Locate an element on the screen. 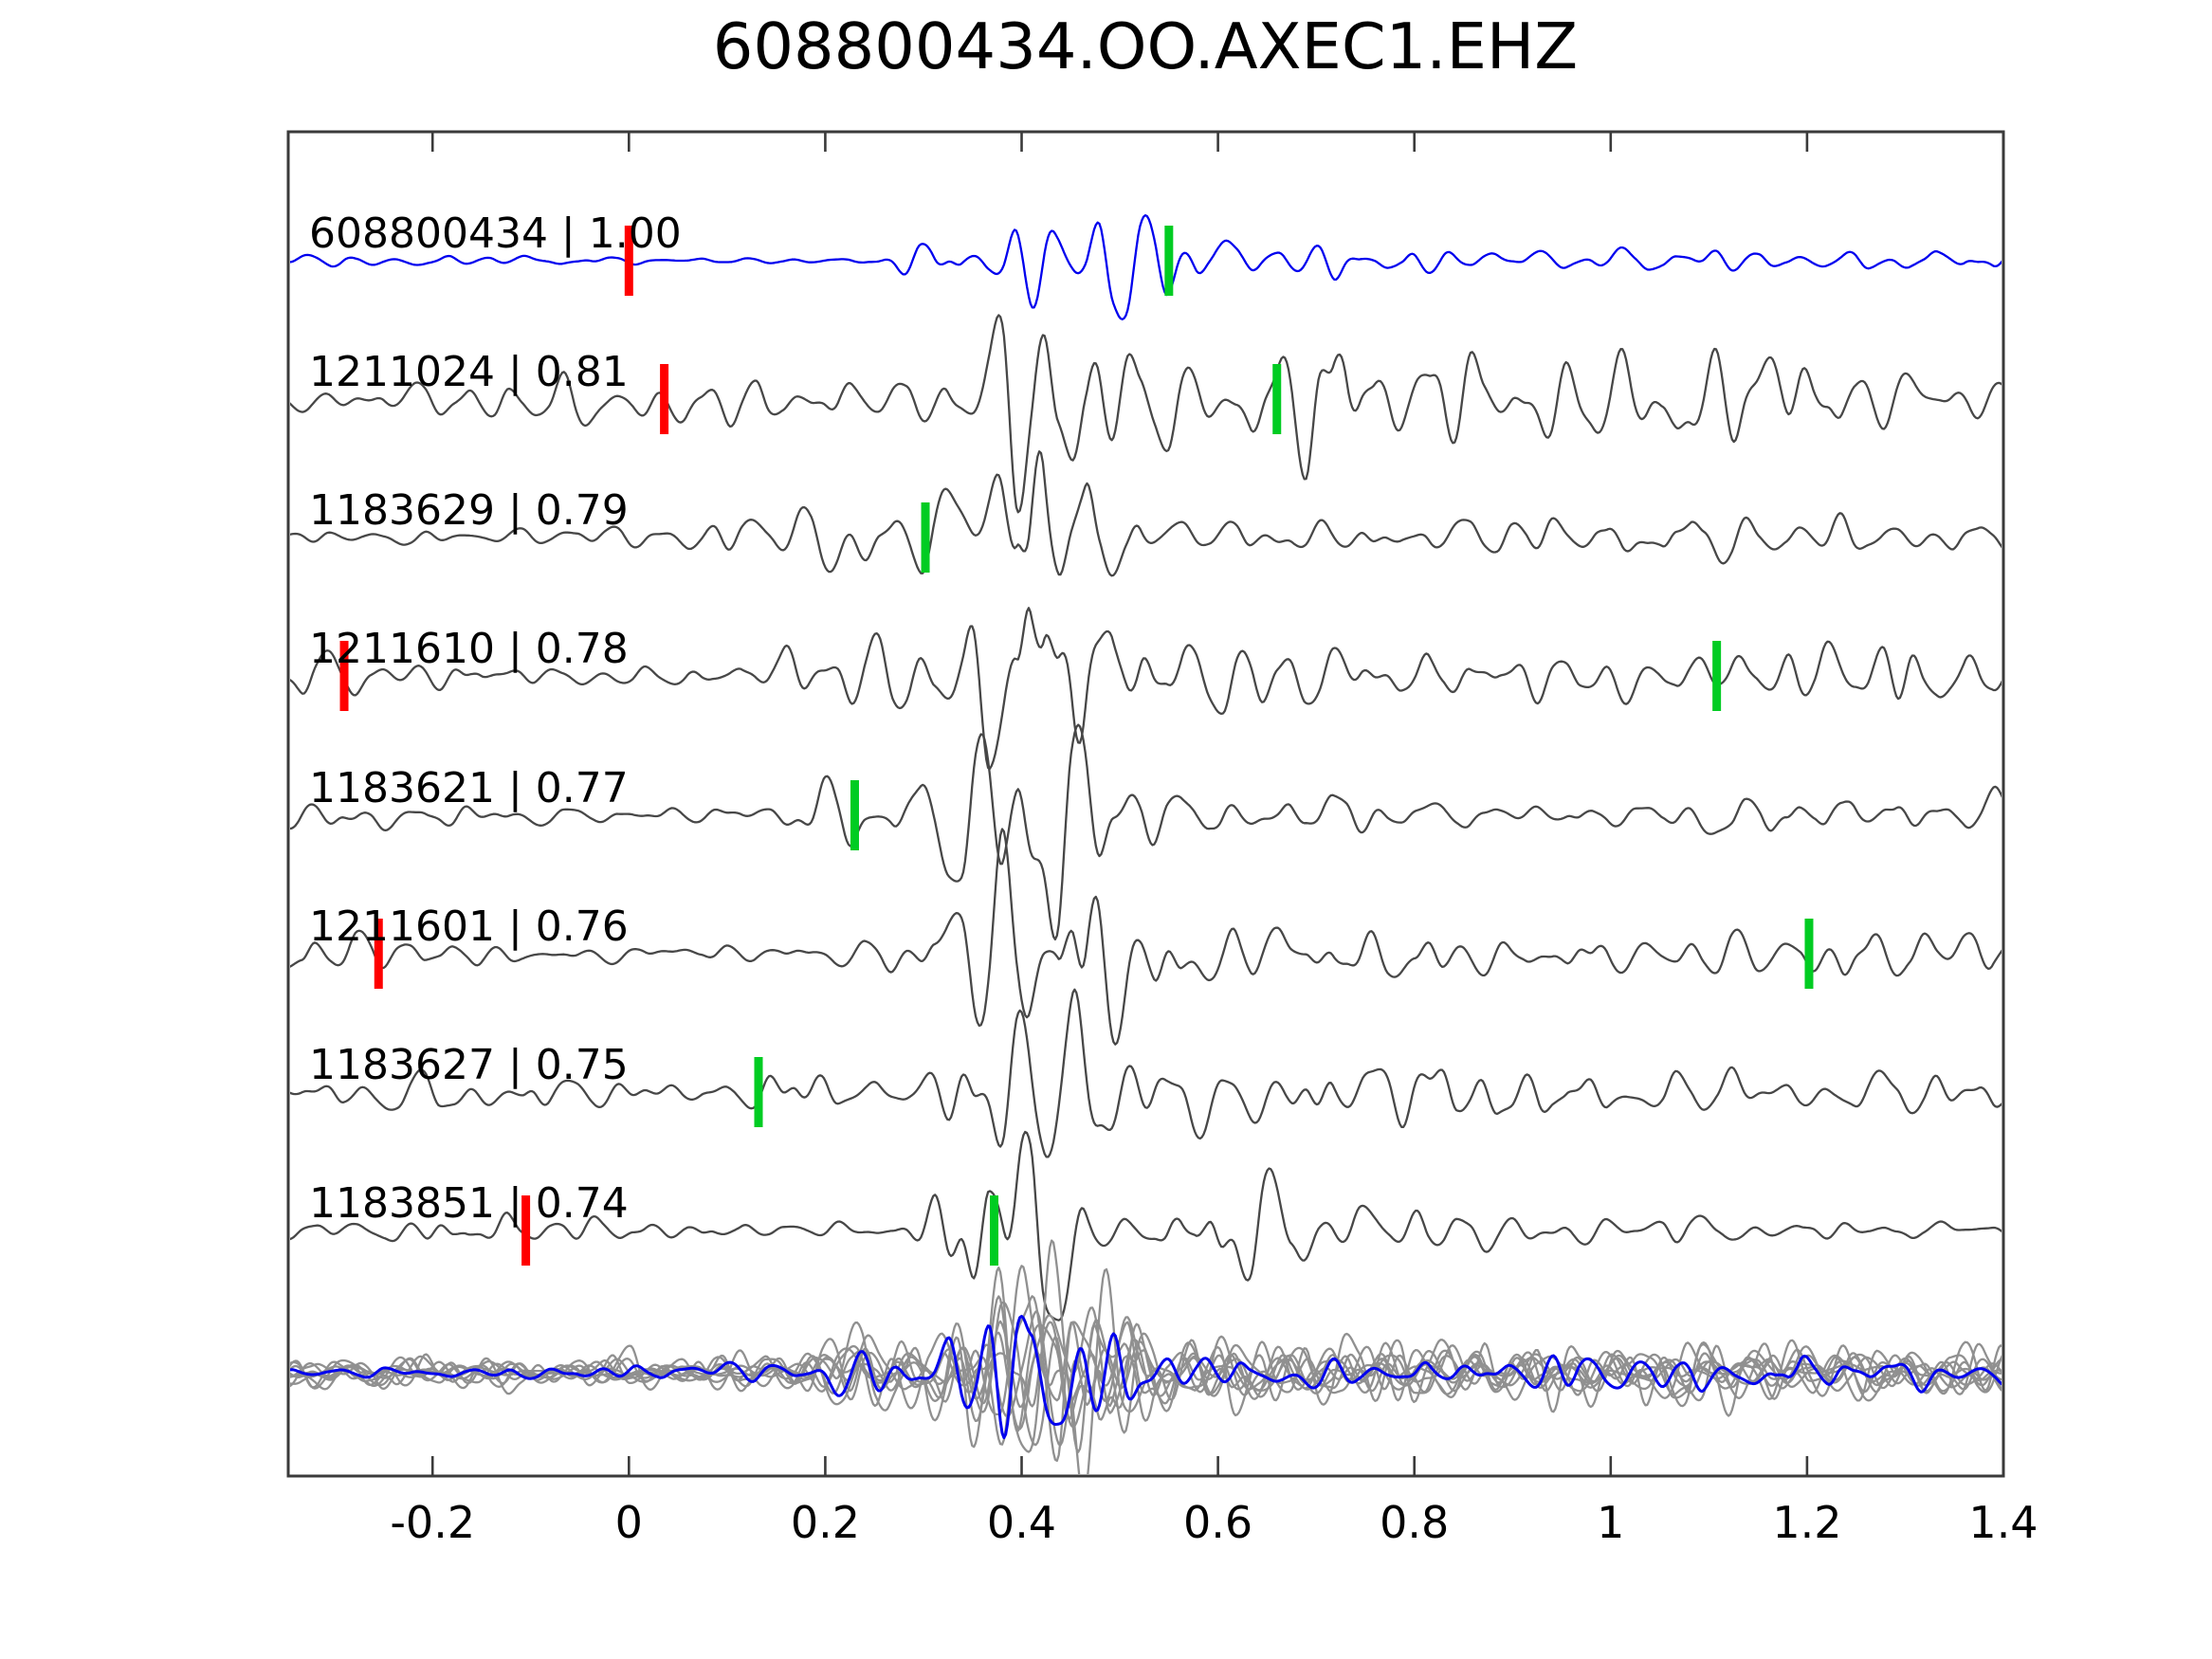 This screenshot has width=2212, height=1659. trace-label: 1183621 | 0.77 is located at coordinates (469, 788).